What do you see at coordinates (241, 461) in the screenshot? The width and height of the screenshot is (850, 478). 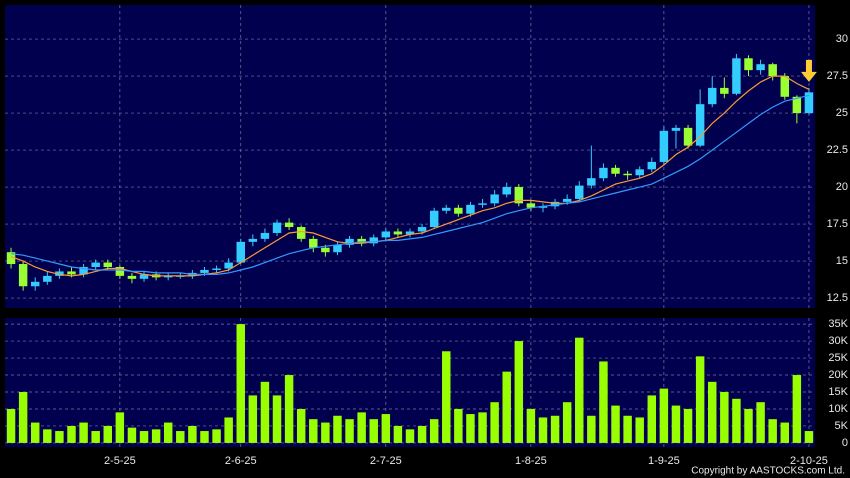 I see `x-tick-label: 2-6-25` at bounding box center [241, 461].